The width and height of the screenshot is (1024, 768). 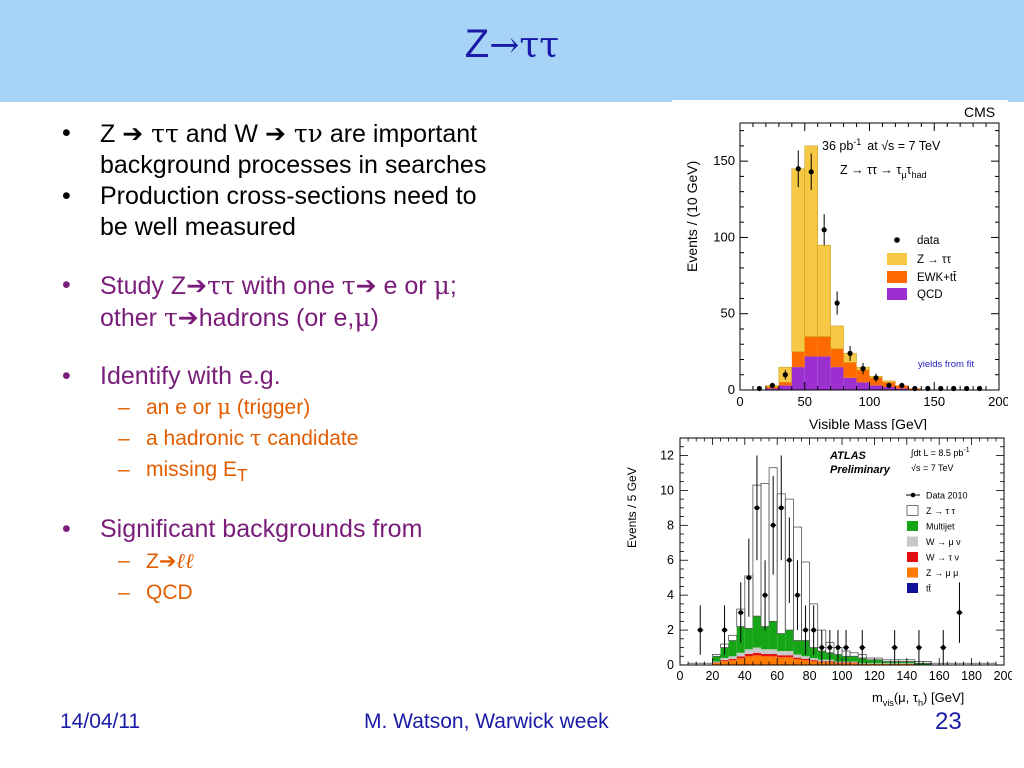 I want to click on footer-author: M. Watson, Warwick week, so click(x=486, y=721).